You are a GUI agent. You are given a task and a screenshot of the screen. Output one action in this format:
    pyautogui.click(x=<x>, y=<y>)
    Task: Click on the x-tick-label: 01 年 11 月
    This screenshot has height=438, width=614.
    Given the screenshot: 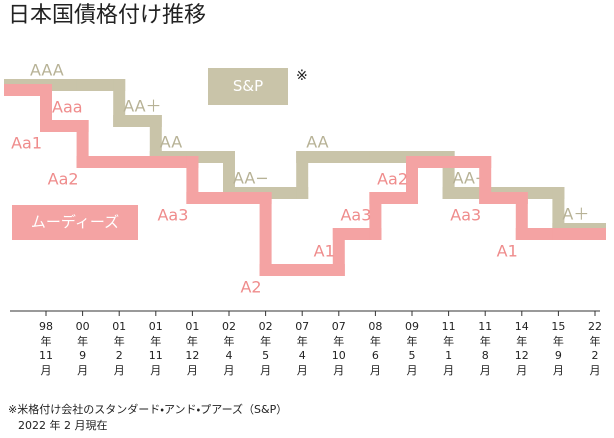 What is the action you would take?
    pyautogui.click(x=155, y=348)
    